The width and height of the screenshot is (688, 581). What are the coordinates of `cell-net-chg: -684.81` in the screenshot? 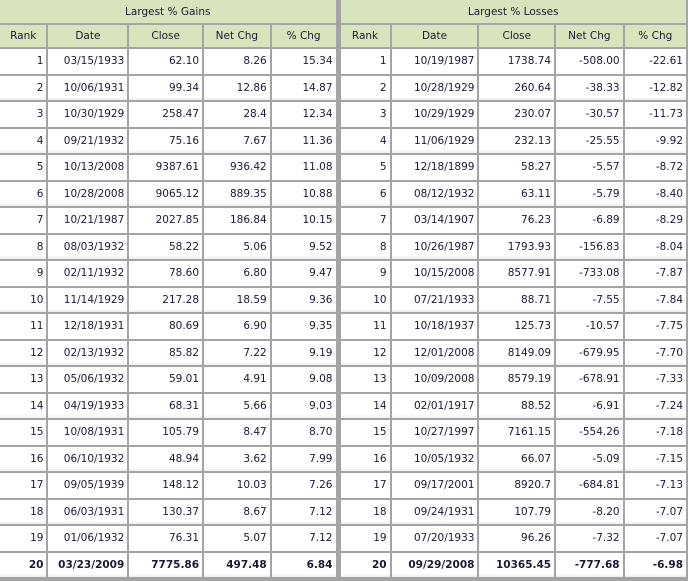 It's located at (589, 485).